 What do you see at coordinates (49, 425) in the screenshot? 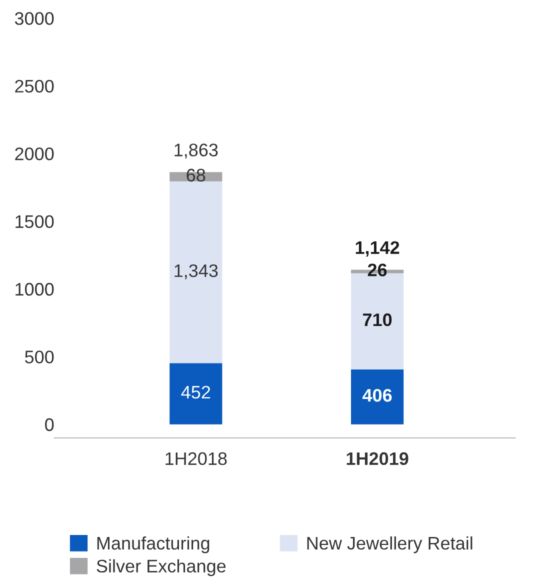
I see `y-tick-label: 0` at bounding box center [49, 425].